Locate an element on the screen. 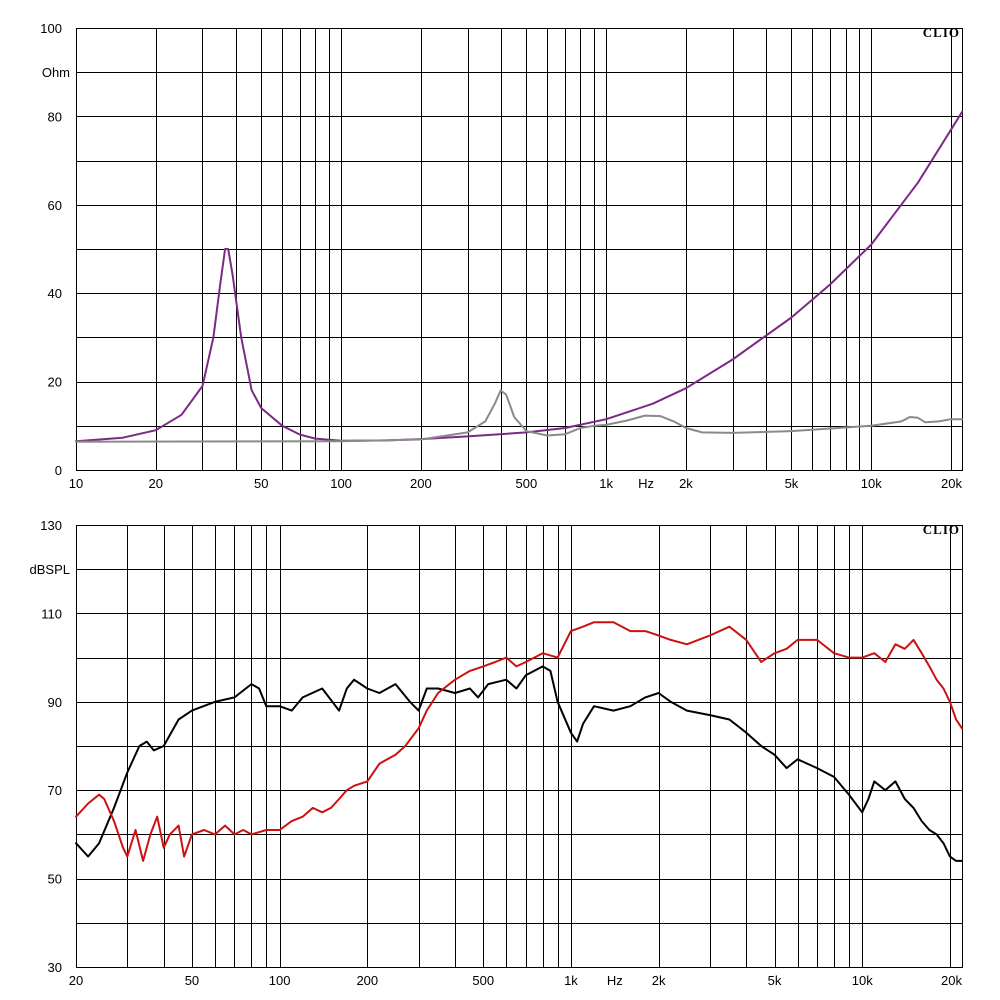 This screenshot has width=1000, height=1000. y-tick-label: 0 is located at coordinates (58, 470).